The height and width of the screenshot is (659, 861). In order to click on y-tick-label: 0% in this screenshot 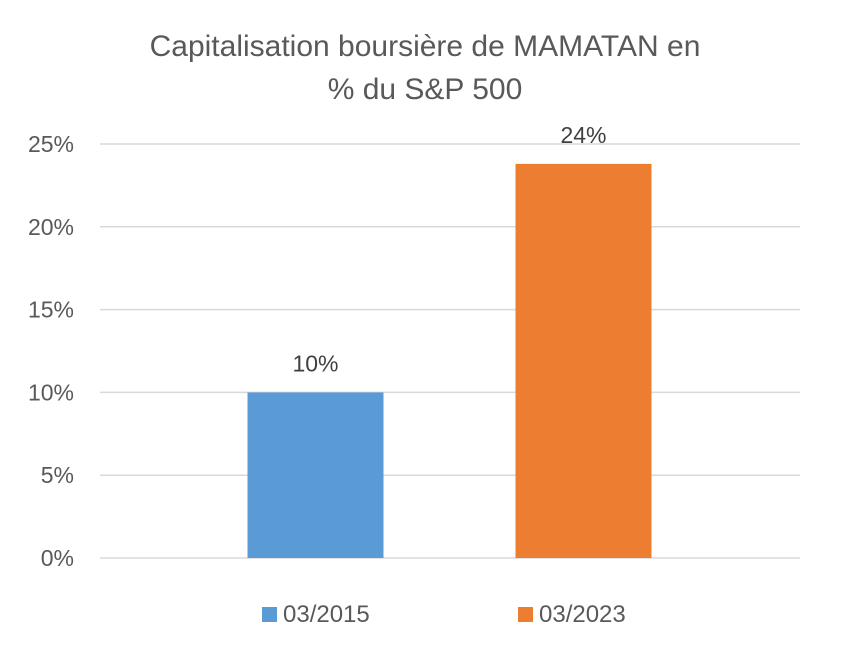, I will do `click(57, 558)`.